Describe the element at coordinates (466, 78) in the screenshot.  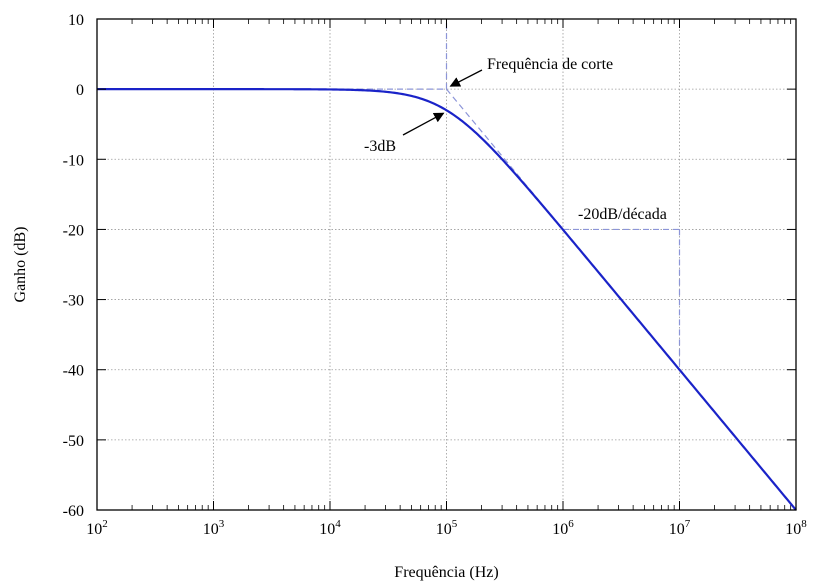
I see `annotation-cutoff-arrow` at that location.